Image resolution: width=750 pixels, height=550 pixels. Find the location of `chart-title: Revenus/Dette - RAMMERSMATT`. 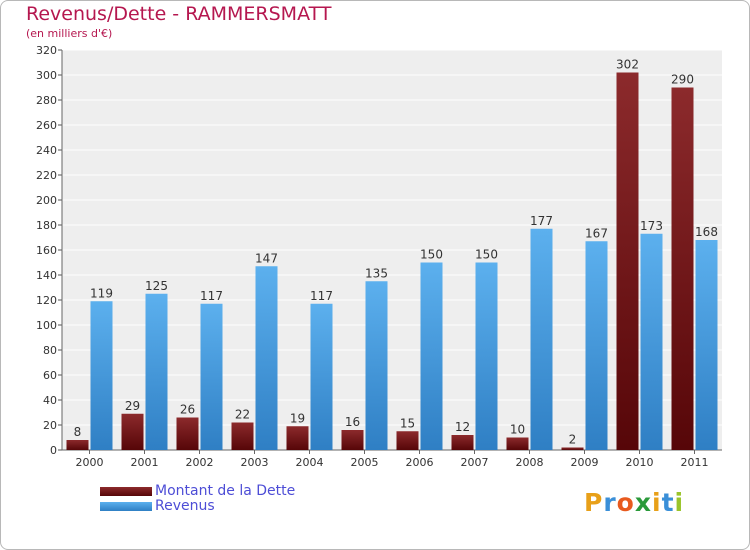

chart-title: Revenus/Dette - RAMMERSMATT is located at coordinates (179, 14).